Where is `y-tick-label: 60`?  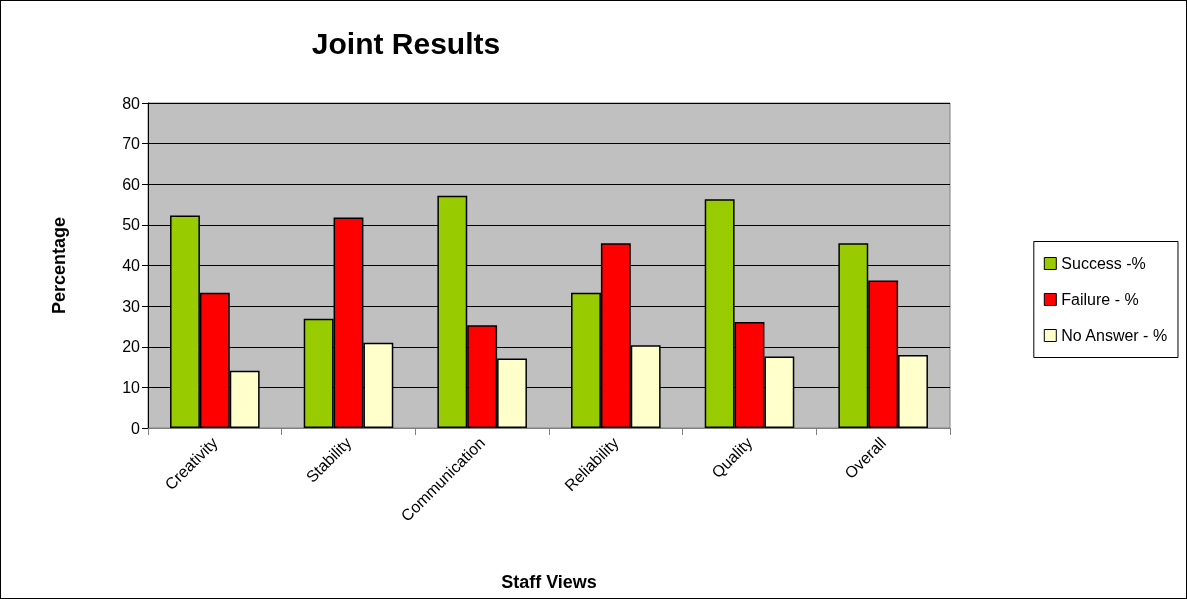
y-tick-label: 60 is located at coordinates (131, 184).